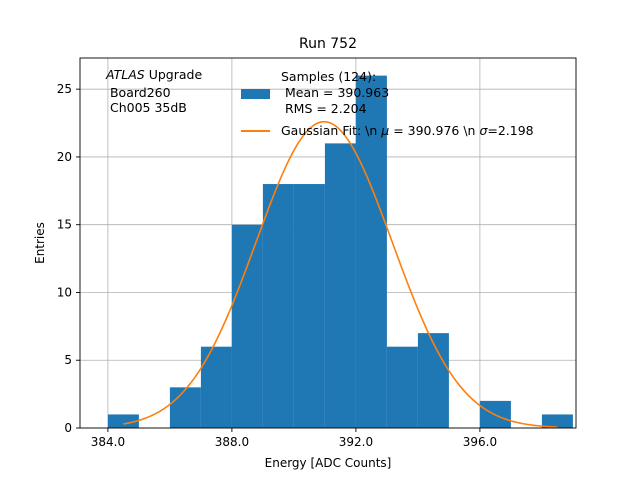  I want to click on legend-samples-line-1: Samples (124):, so click(328, 76).